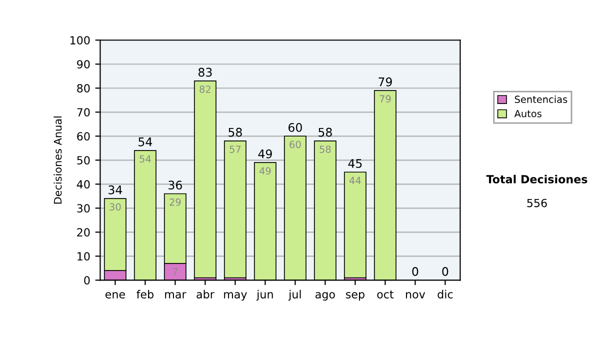 Image resolution: width=600 pixels, height=340 pixels. What do you see at coordinates (265, 153) in the screenshot?
I see `total-label: 49` at bounding box center [265, 153].